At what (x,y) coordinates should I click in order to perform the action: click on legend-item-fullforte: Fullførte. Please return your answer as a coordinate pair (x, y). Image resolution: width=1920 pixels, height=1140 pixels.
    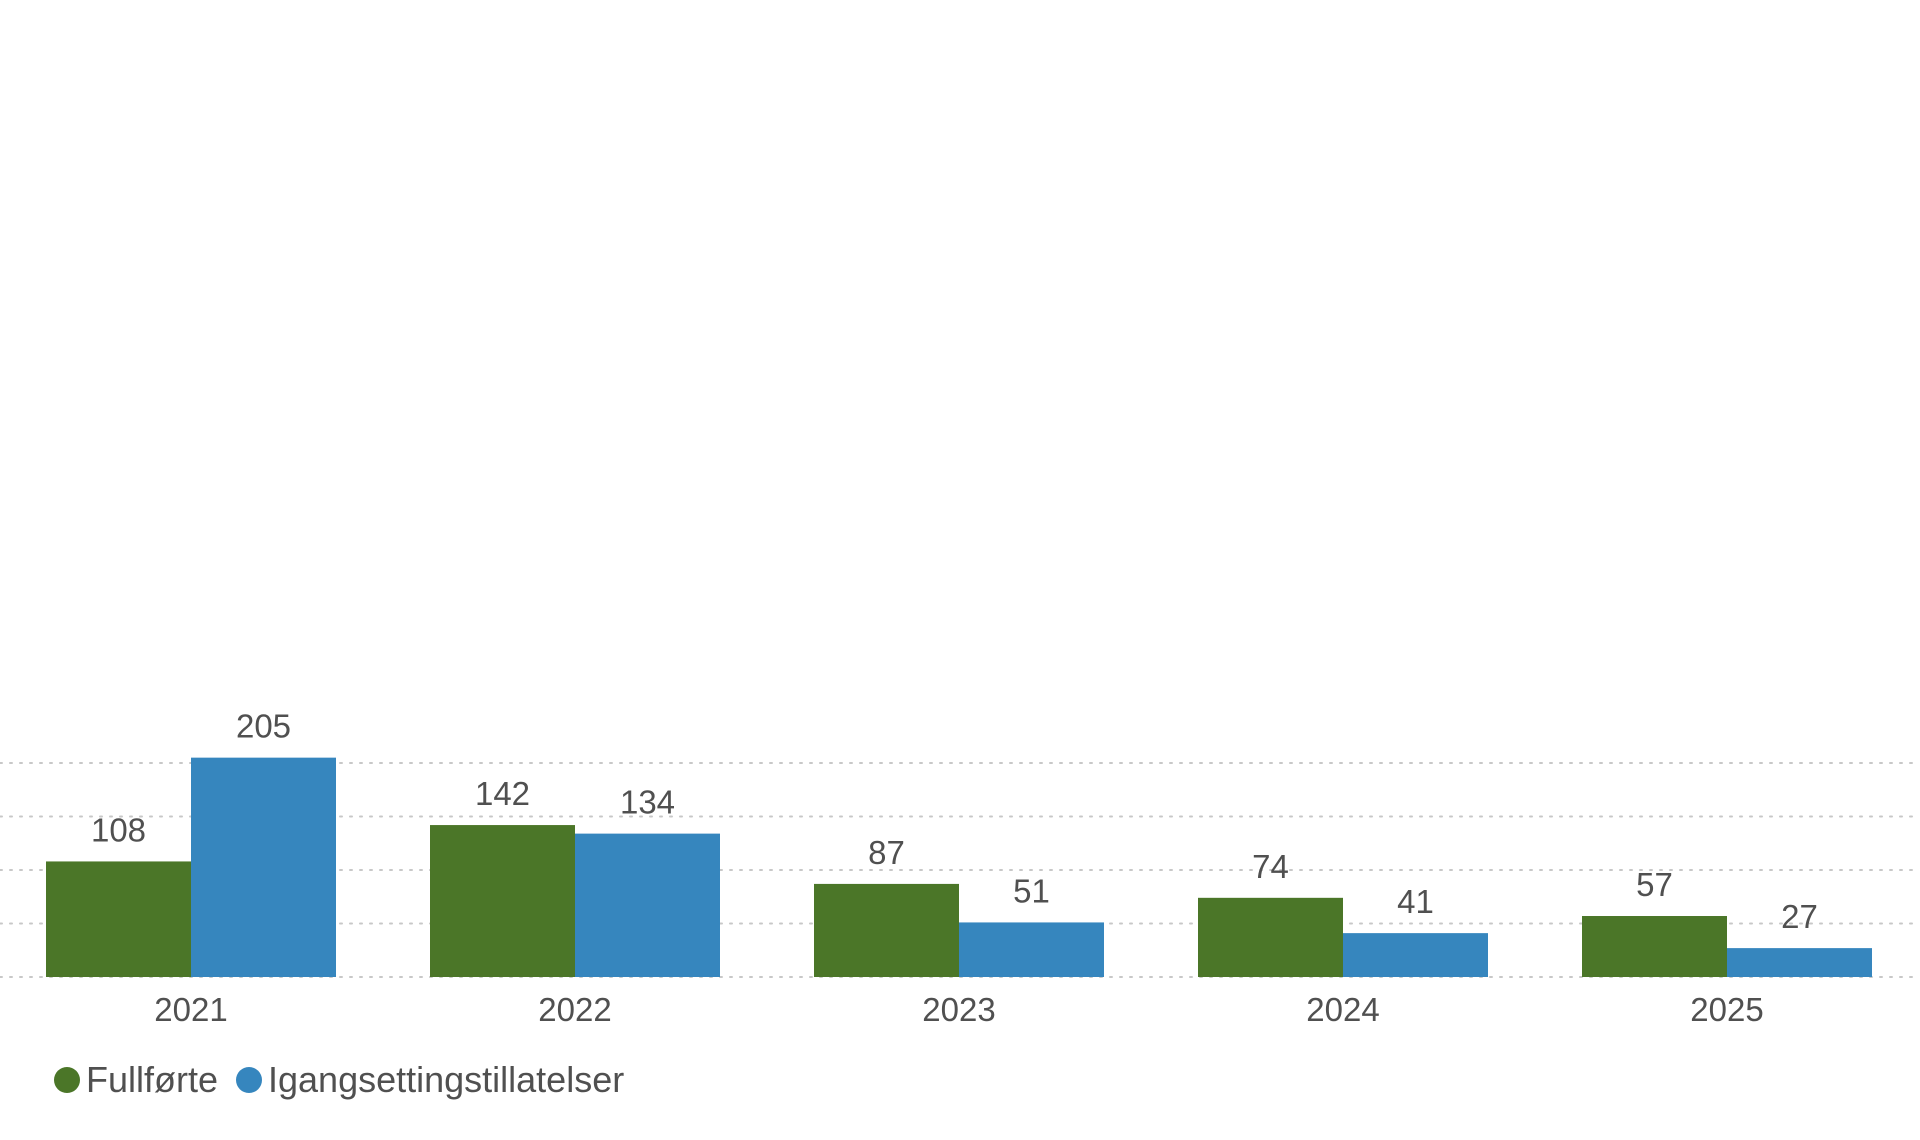
    Looking at the image, I should click on (136, 1079).